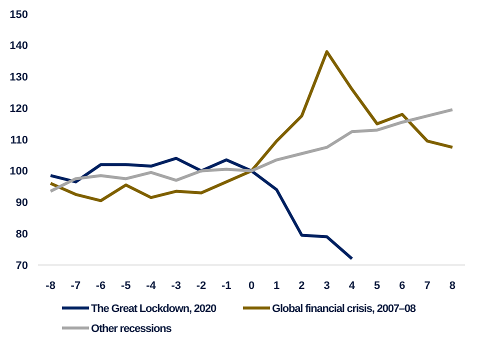 Image resolution: width=480 pixels, height=347 pixels. Describe the element at coordinates (126, 286) in the screenshot. I see `x-tick-label: -5` at that location.